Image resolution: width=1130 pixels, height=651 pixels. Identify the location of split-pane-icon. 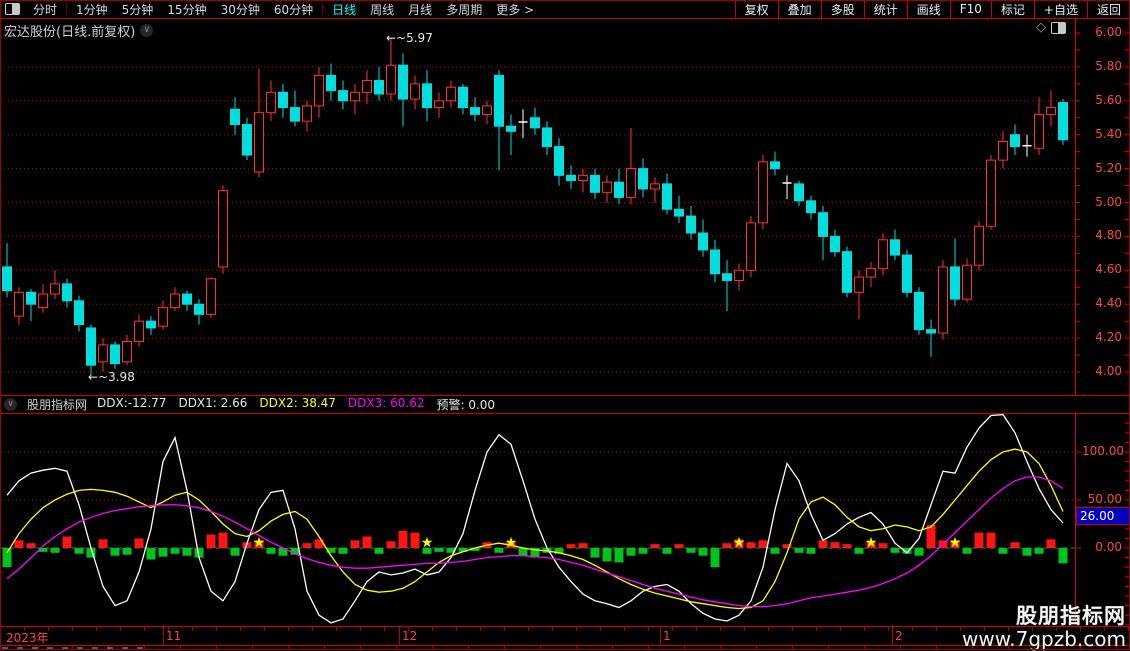
(1058, 27).